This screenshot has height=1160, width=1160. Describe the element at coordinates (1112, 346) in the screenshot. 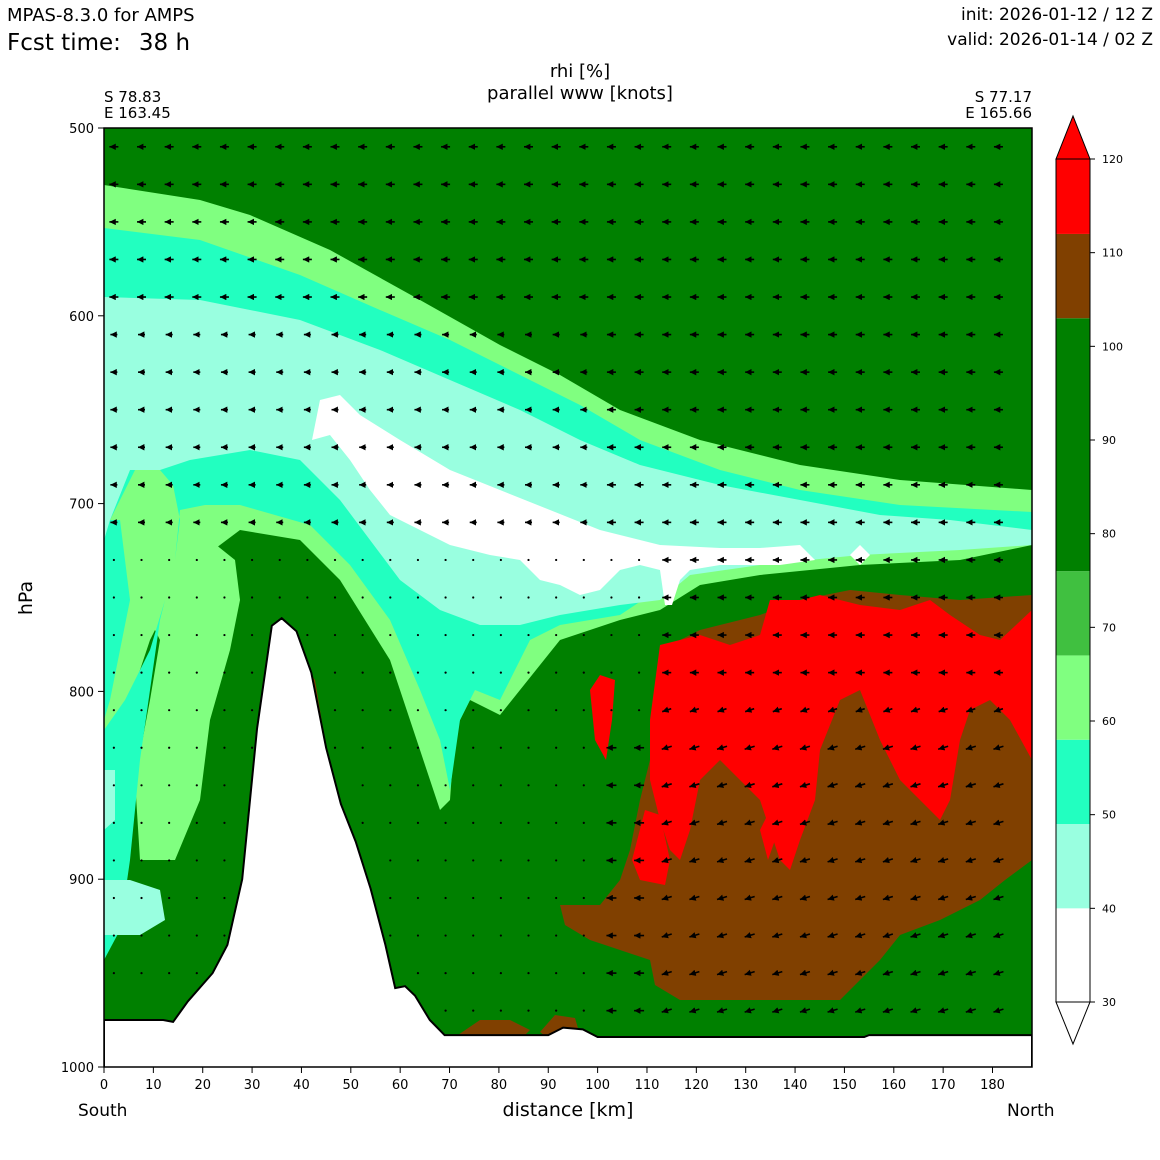

I see `colorbar-label: 100` at that location.